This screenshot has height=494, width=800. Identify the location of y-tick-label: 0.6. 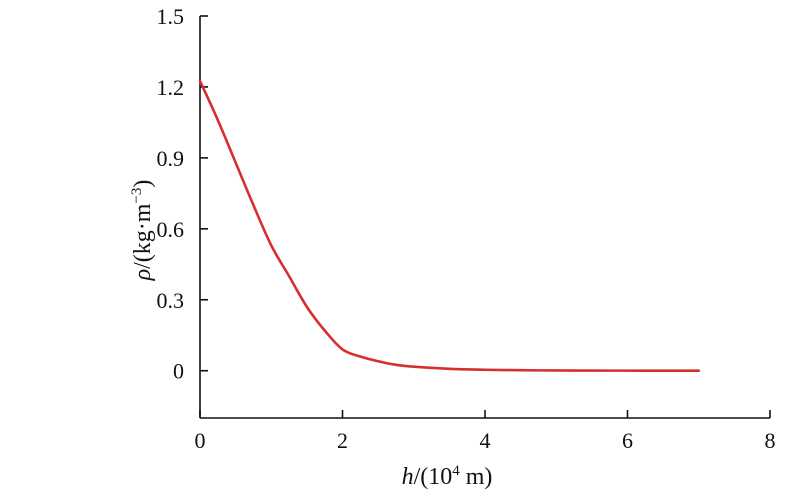
(171, 229).